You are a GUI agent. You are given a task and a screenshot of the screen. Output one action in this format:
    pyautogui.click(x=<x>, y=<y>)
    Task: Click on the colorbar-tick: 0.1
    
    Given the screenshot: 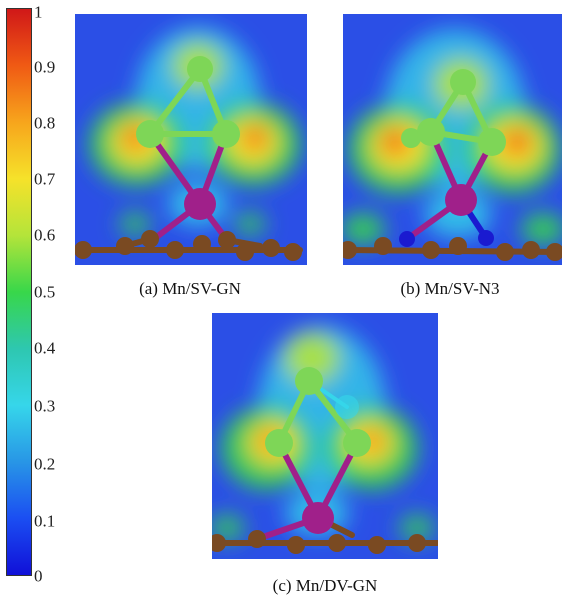 What is the action you would take?
    pyautogui.click(x=45, y=521)
    